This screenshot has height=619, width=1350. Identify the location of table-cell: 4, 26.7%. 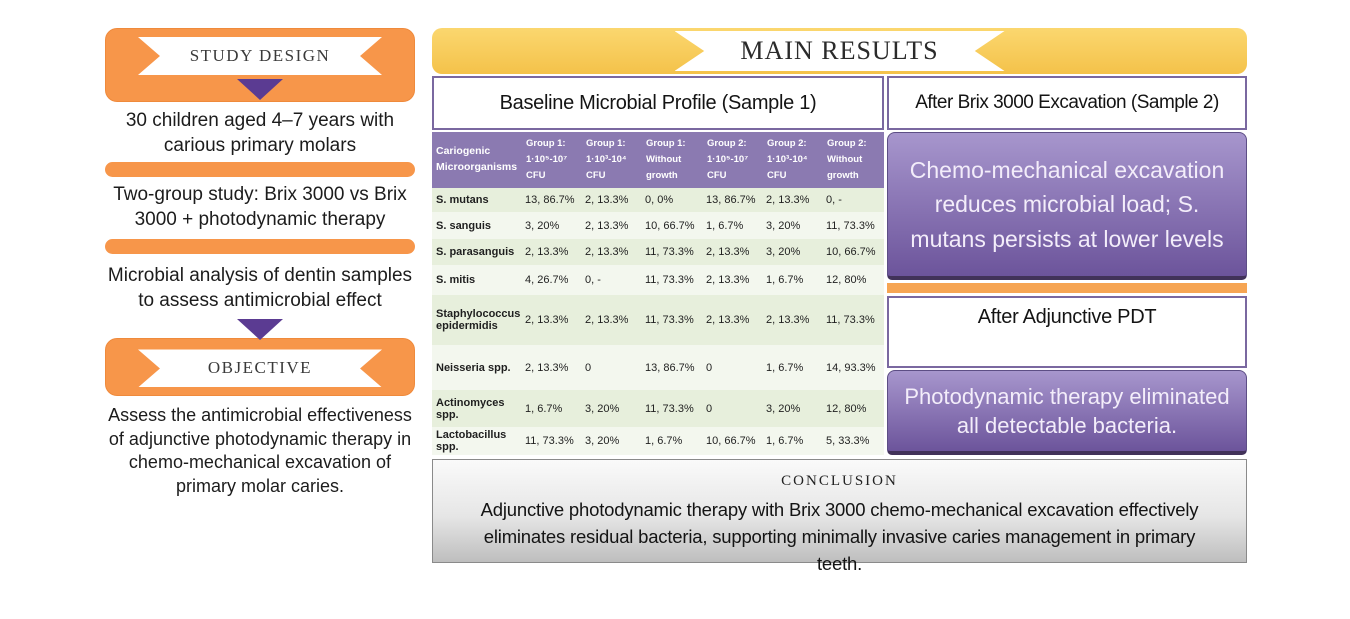
(547, 280).